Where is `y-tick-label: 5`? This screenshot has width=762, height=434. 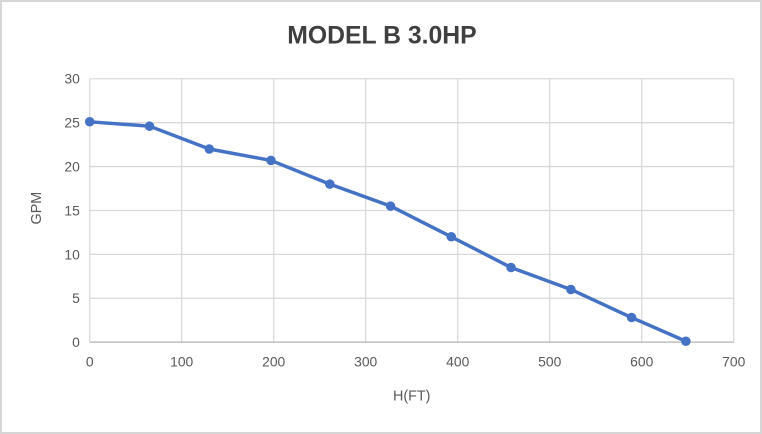
y-tick-label: 5 is located at coordinates (76, 298).